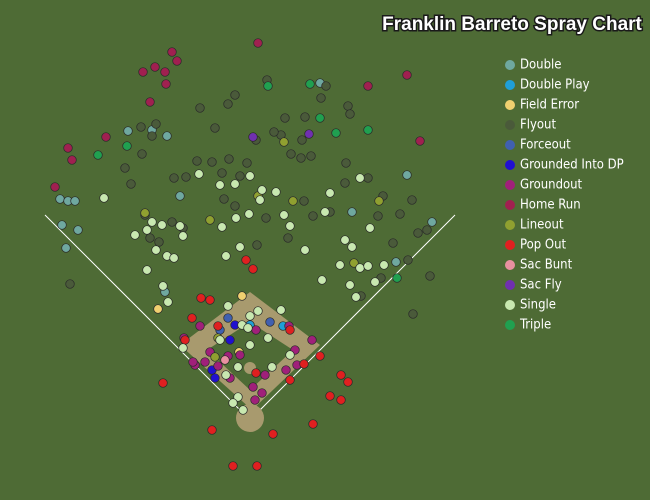 This screenshot has width=650, height=500. What do you see at coordinates (541, 285) in the screenshot?
I see `legend-label: Sac Fly` at bounding box center [541, 285].